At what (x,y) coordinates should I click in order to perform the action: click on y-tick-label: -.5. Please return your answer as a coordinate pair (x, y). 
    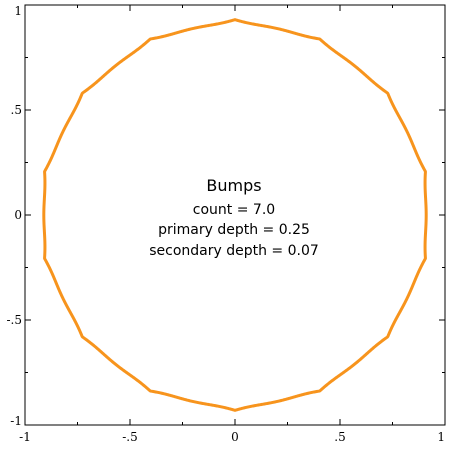
    Looking at the image, I should click on (14, 320).